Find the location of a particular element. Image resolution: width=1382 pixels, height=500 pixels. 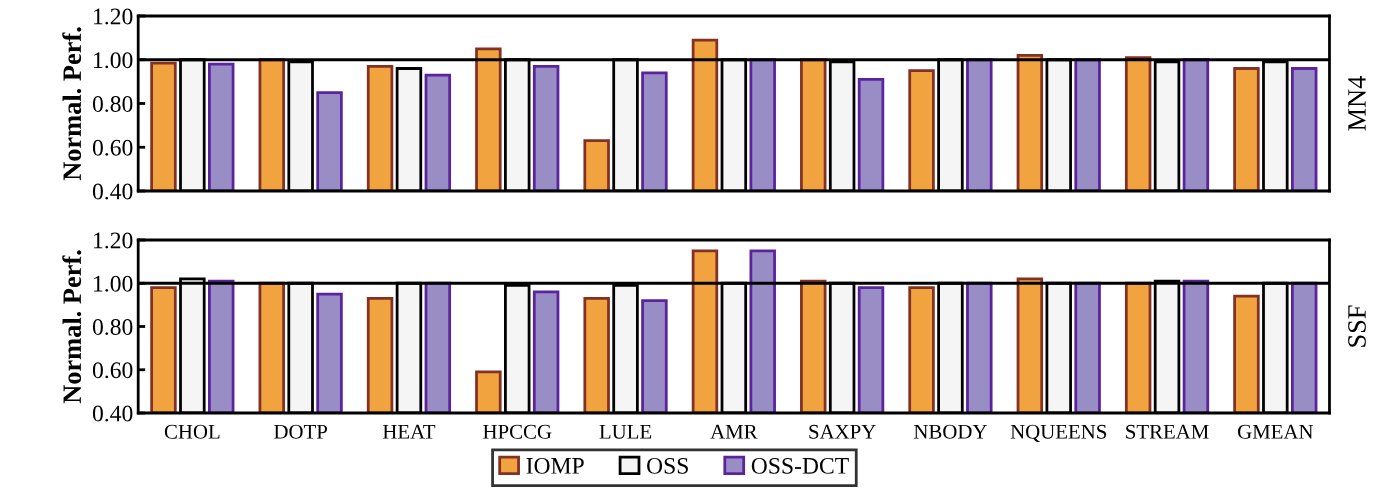

x-tick-label: AMR is located at coordinates (734, 431).